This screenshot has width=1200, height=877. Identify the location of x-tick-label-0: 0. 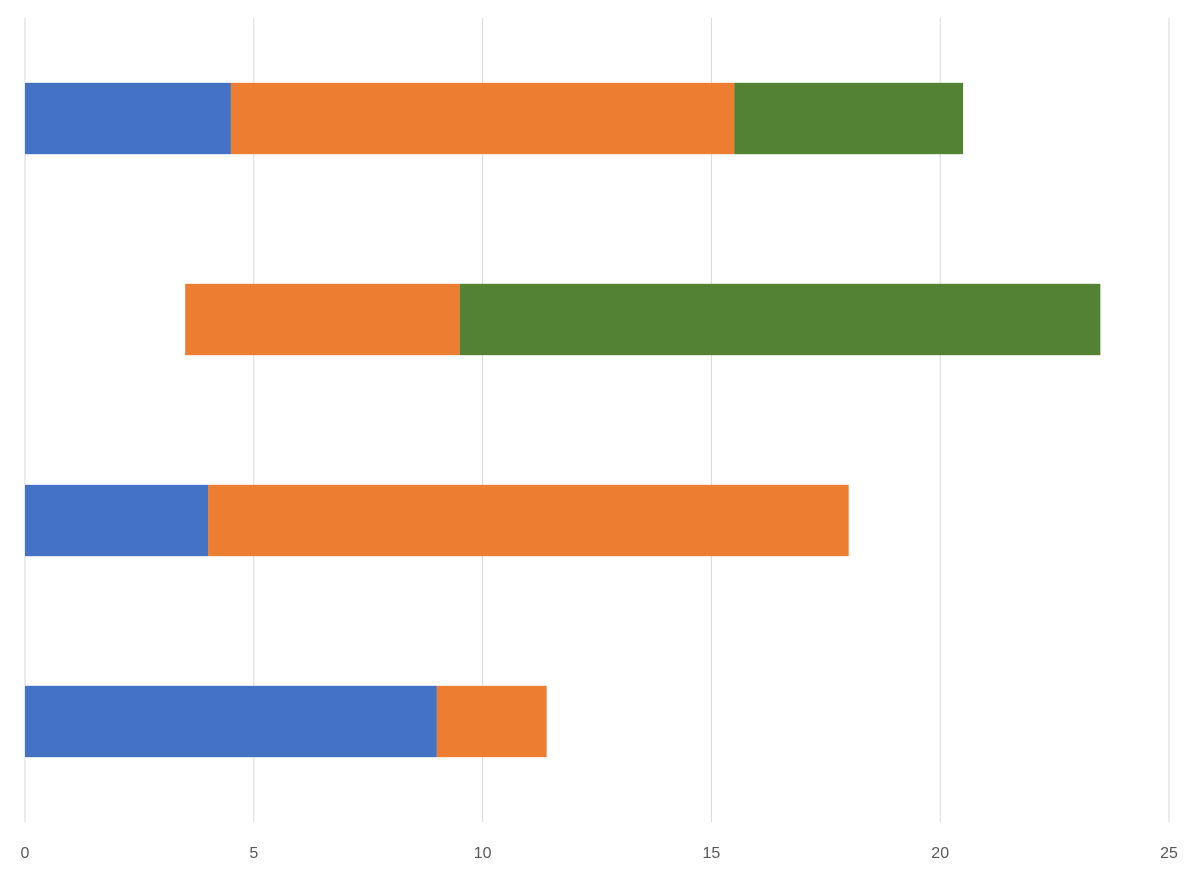
(25, 853).